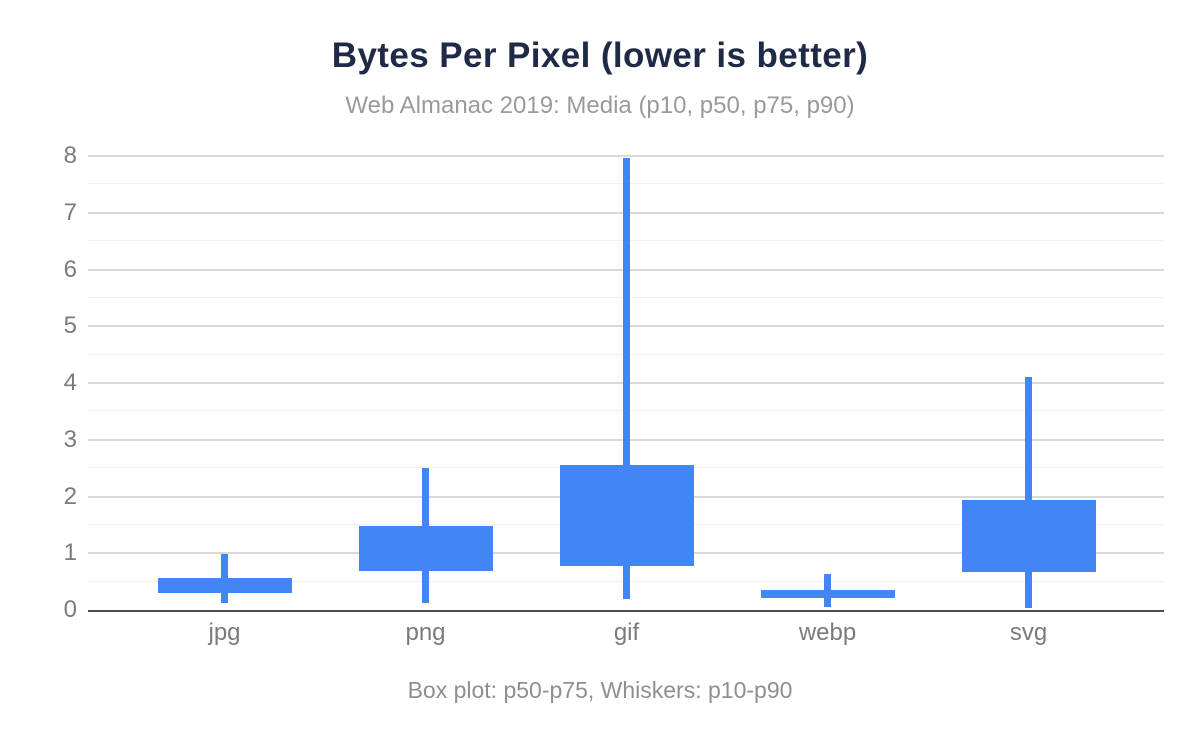 This screenshot has width=1200, height=742. I want to click on y-tick-label: 1, so click(70, 553).